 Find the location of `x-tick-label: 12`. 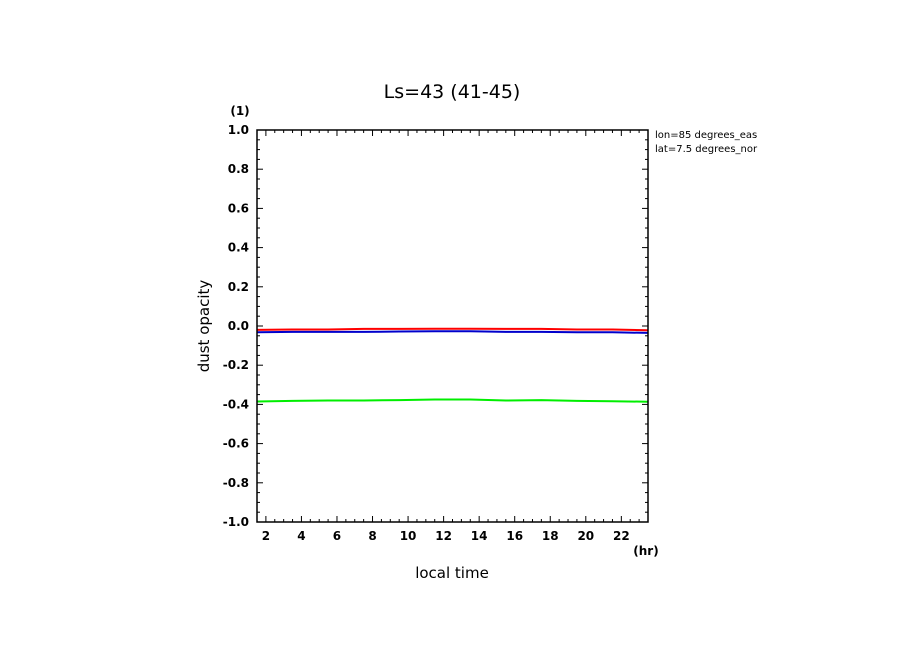

x-tick-label: 12 is located at coordinates (443, 536).